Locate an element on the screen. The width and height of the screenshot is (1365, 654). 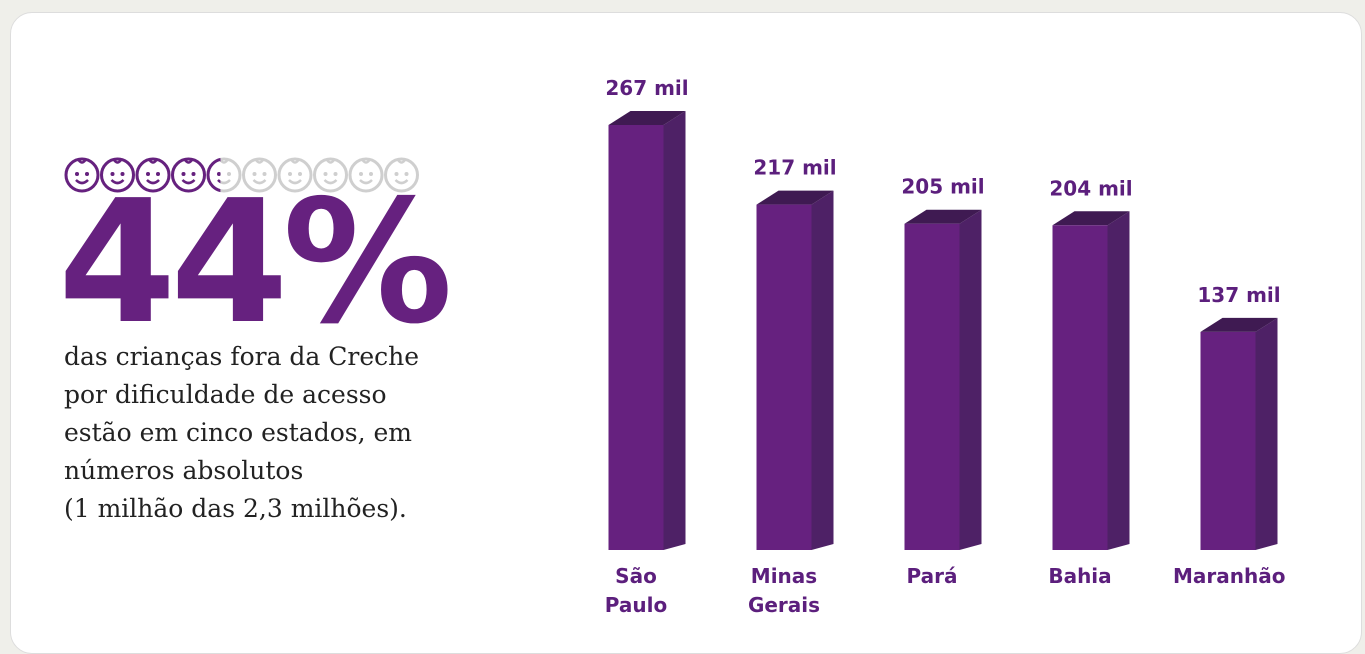
x-tick-label: Maranhão is located at coordinates (1229, 576).